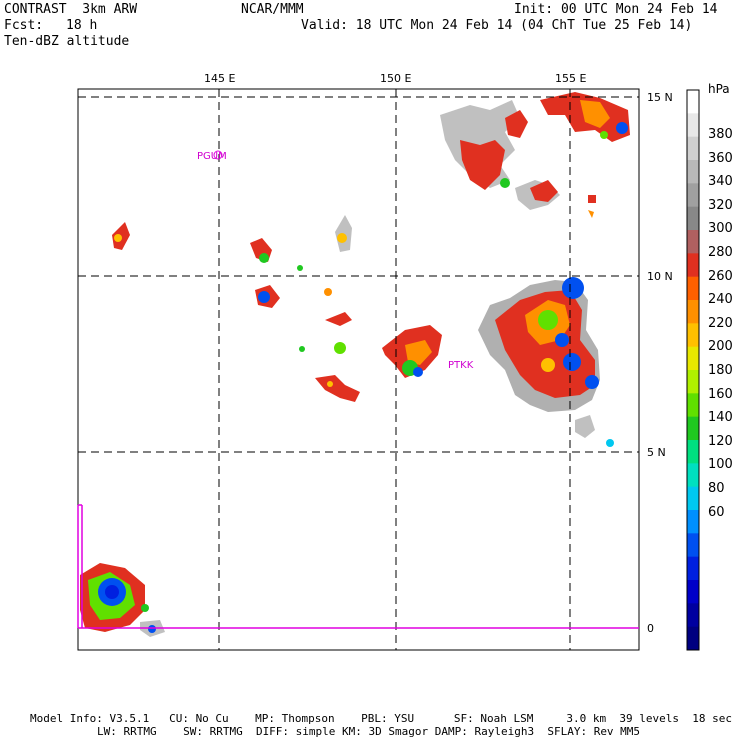 This screenshot has height=740, width=740. Describe the element at coordinates (650, 628) in the screenshot. I see `lat-label-0: 0` at that location.